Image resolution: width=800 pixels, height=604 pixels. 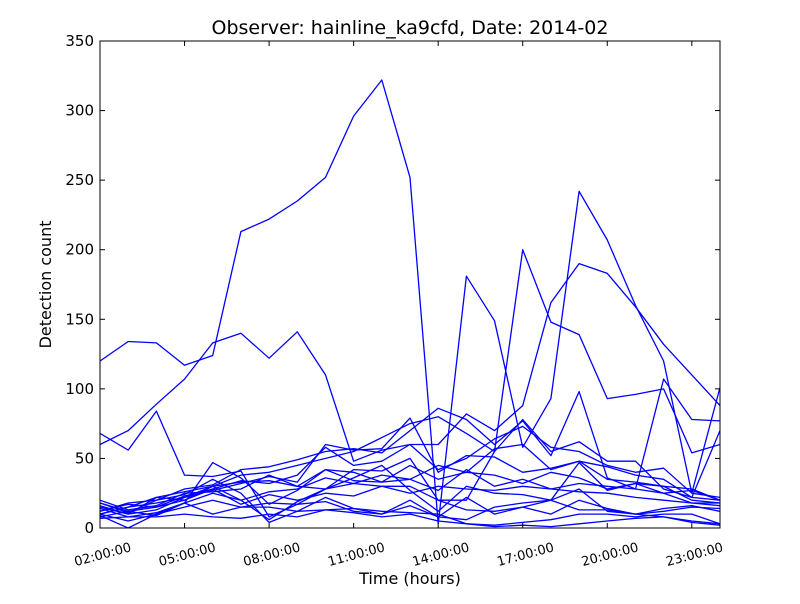 What do you see at coordinates (79, 41) in the screenshot?
I see `y-tick-label: 350` at bounding box center [79, 41].